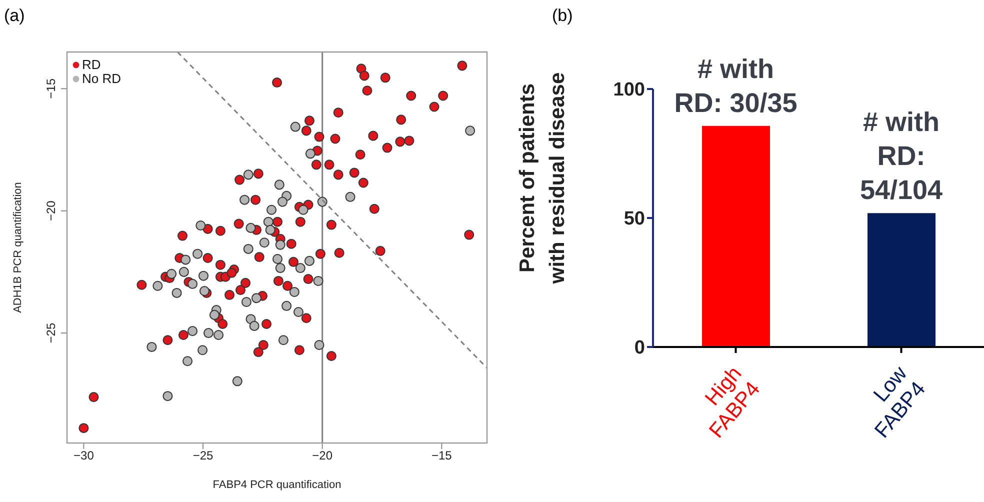 Image resolution: width=984 pixels, height=502 pixels. Describe the element at coordinates (102, 78) in the screenshot. I see `legend-label: No RD` at that location.